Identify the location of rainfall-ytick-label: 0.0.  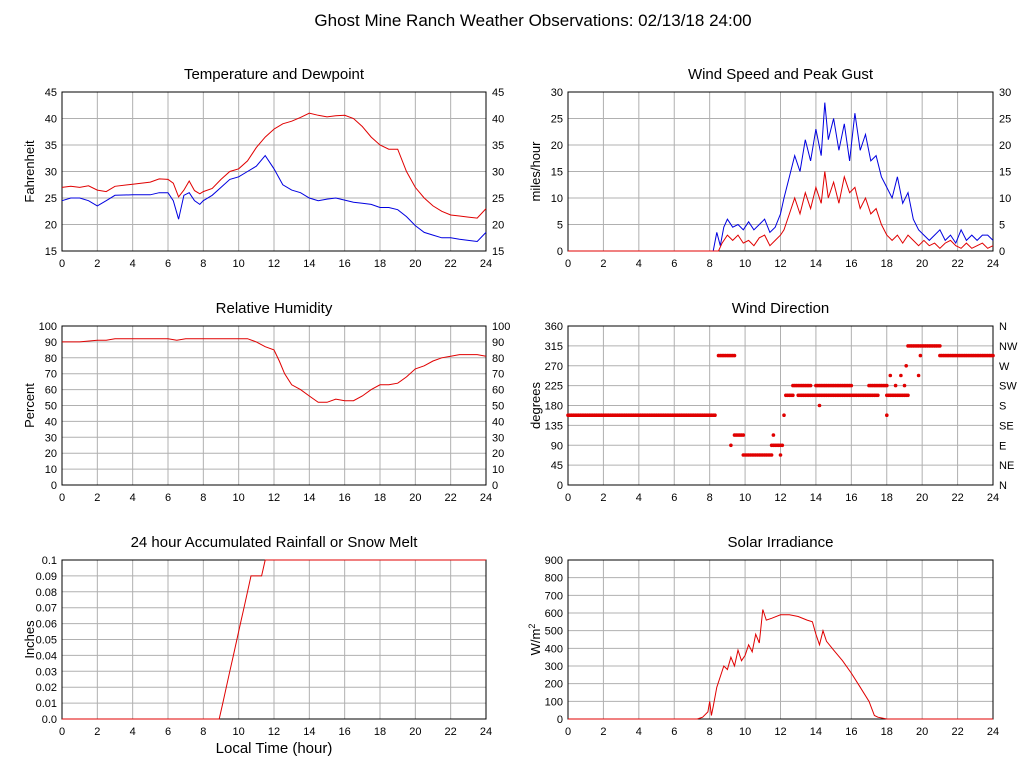
(49, 720).